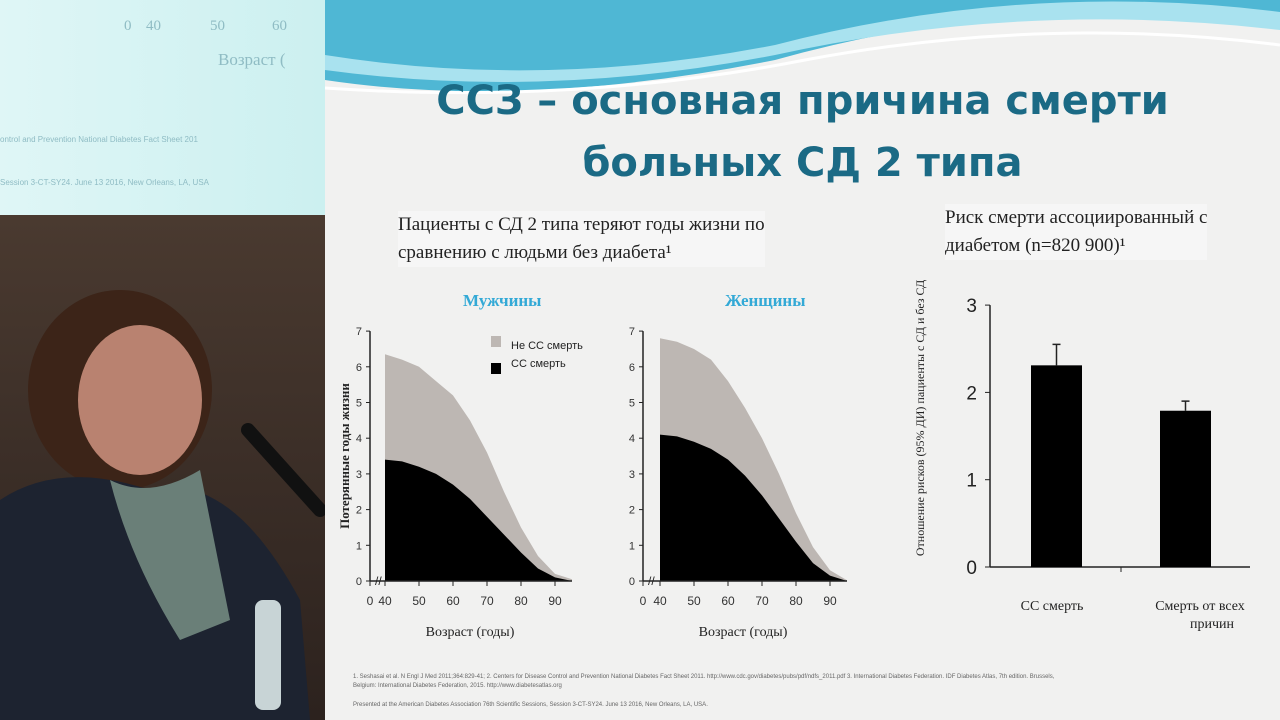 This screenshot has height=720, width=1280. Describe the element at coordinates (1076, 217) in the screenshot. I see `right-subtitle-line1: Риск смерти ассоциированный с` at that location.